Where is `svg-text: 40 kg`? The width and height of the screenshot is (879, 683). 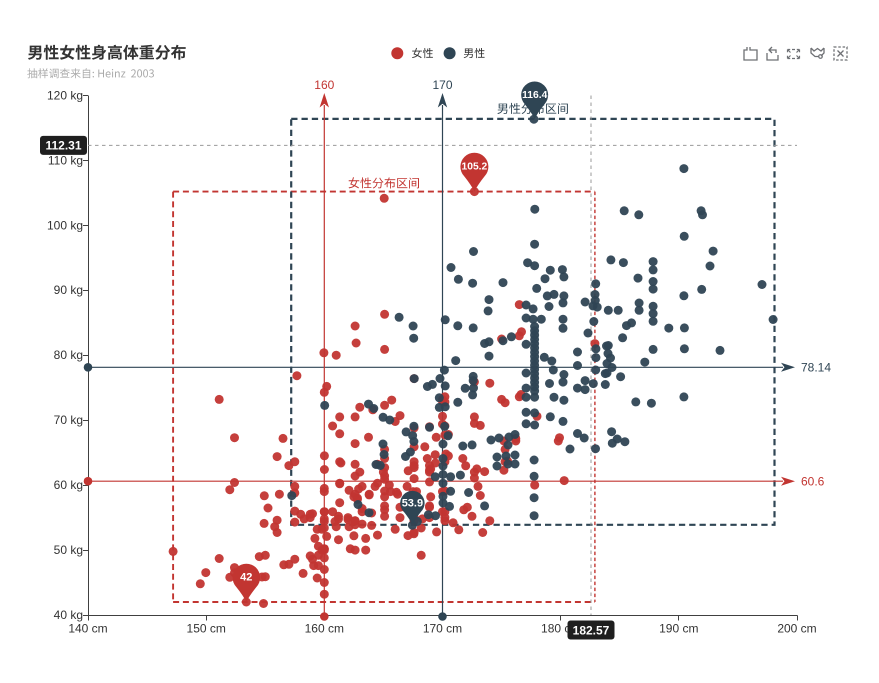 svg-text: 40 kg is located at coordinates (68, 615).